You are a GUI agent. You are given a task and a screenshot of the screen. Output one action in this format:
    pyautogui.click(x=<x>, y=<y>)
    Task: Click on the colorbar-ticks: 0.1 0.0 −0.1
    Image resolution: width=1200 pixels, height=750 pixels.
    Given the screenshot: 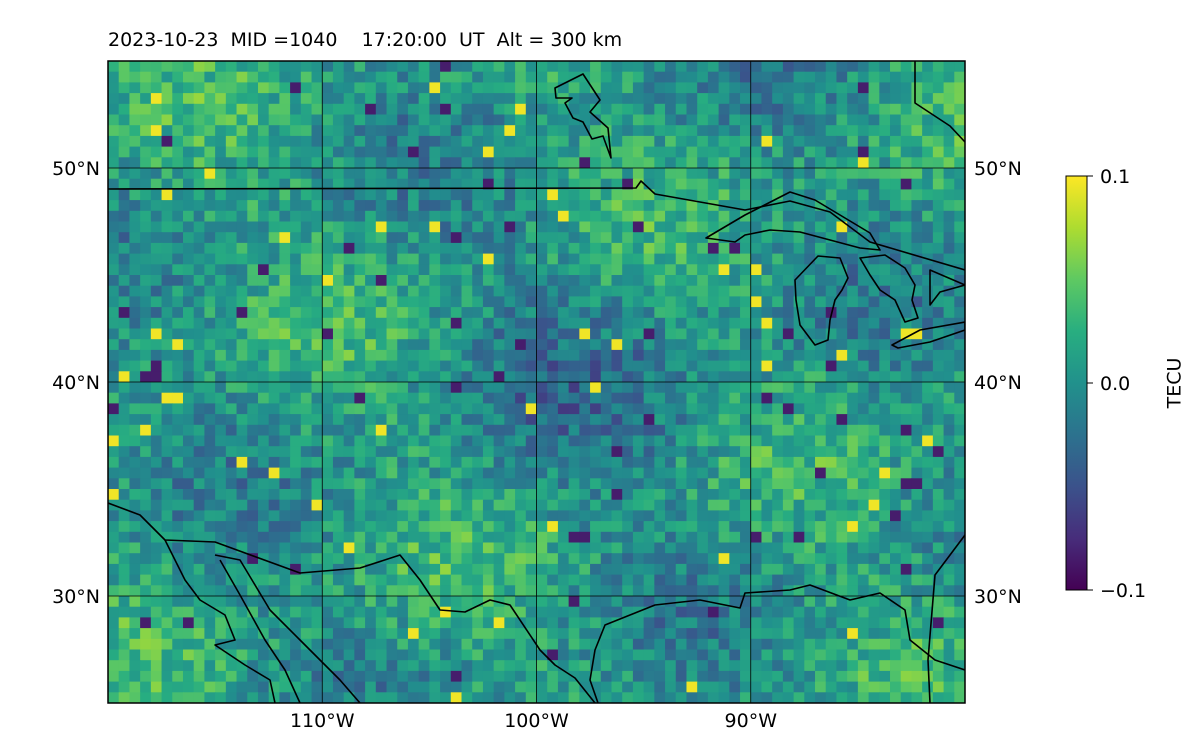 What is the action you would take?
    pyautogui.click(x=1116, y=384)
    